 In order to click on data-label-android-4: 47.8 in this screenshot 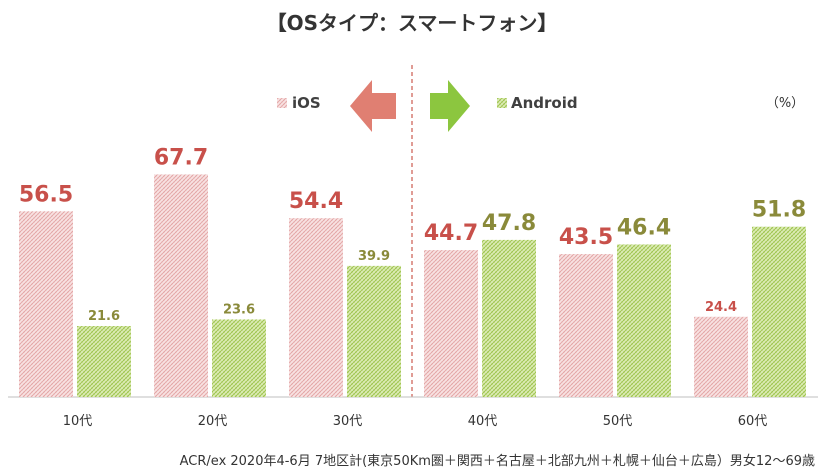, I will do `click(509, 223)`.